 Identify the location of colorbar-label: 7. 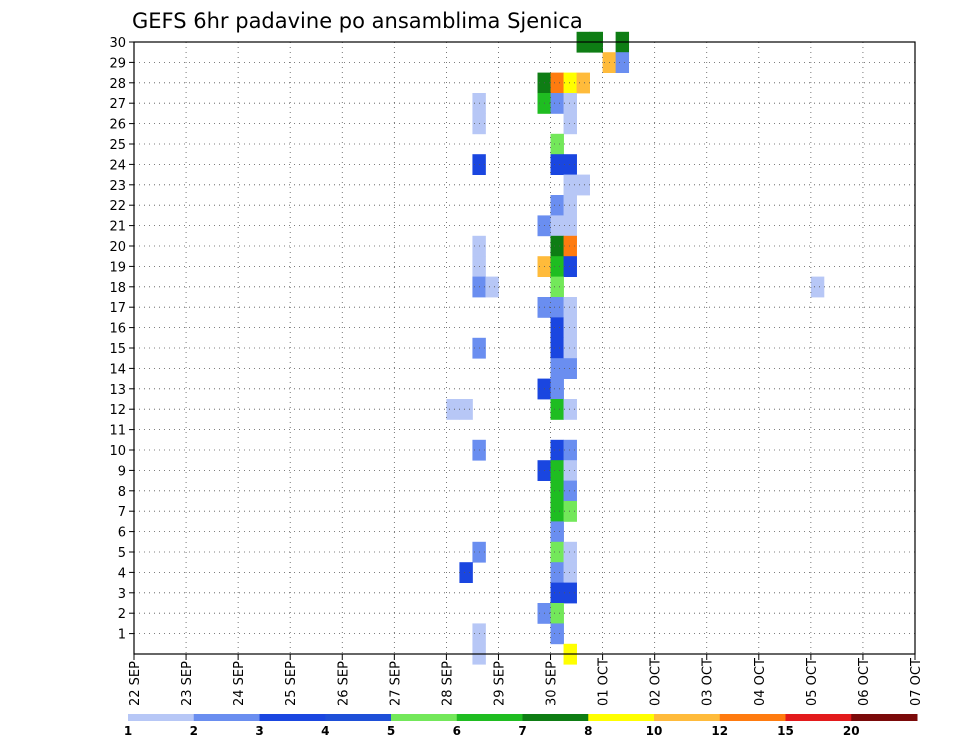
(522, 731).